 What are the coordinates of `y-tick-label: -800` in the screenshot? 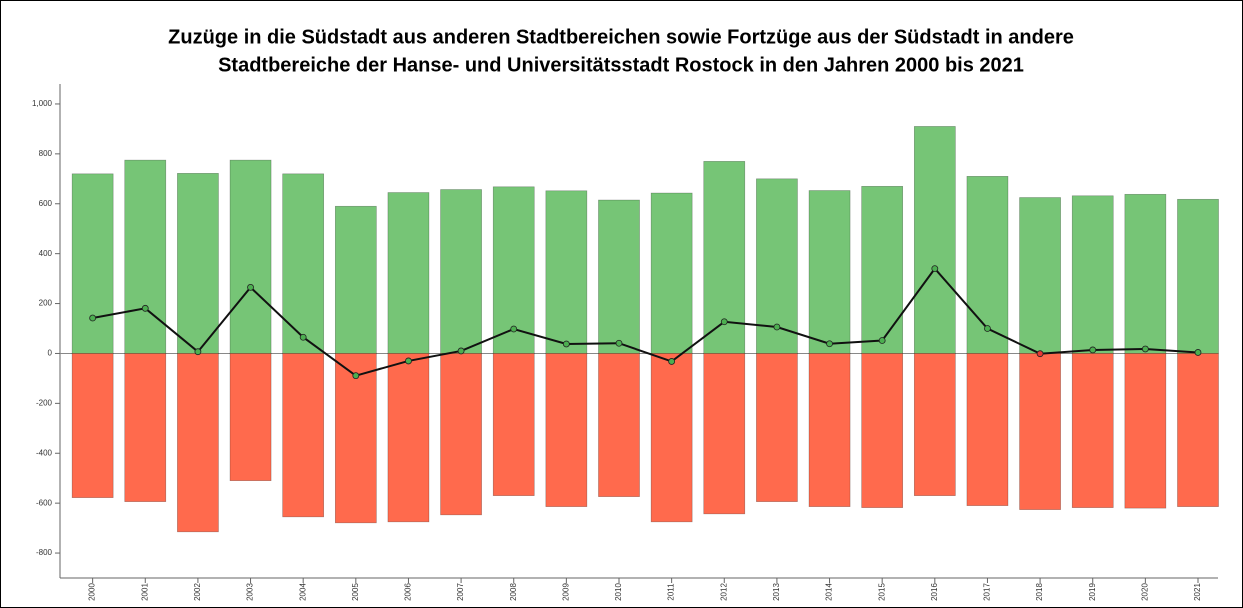 It's located at (44, 552).